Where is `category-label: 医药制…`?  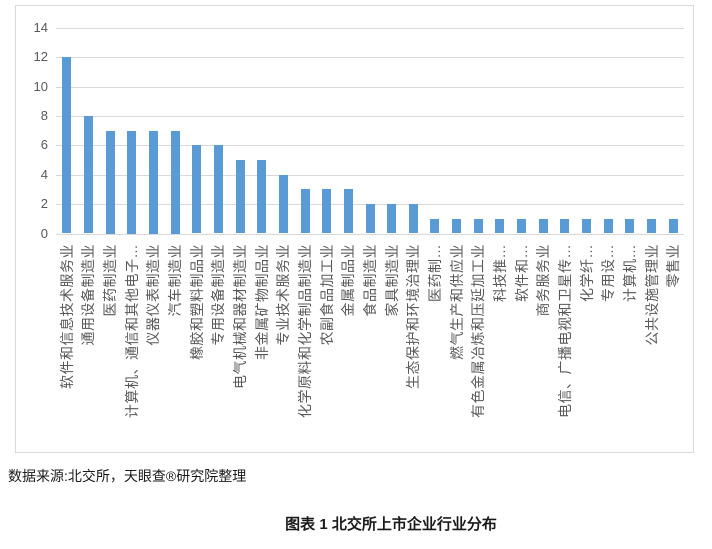 category-label: 医药制… is located at coordinates (434, 272).